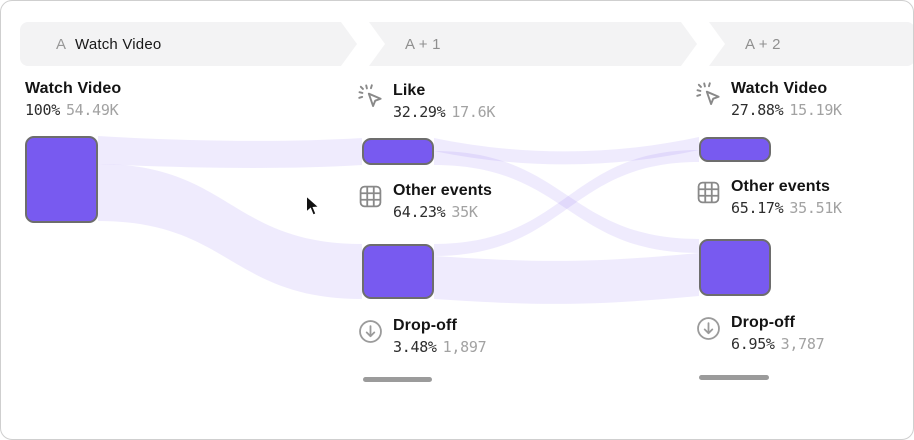  I want to click on node-label-drop-off-a1: Drop-off 3.48% 1,897, so click(422, 337).